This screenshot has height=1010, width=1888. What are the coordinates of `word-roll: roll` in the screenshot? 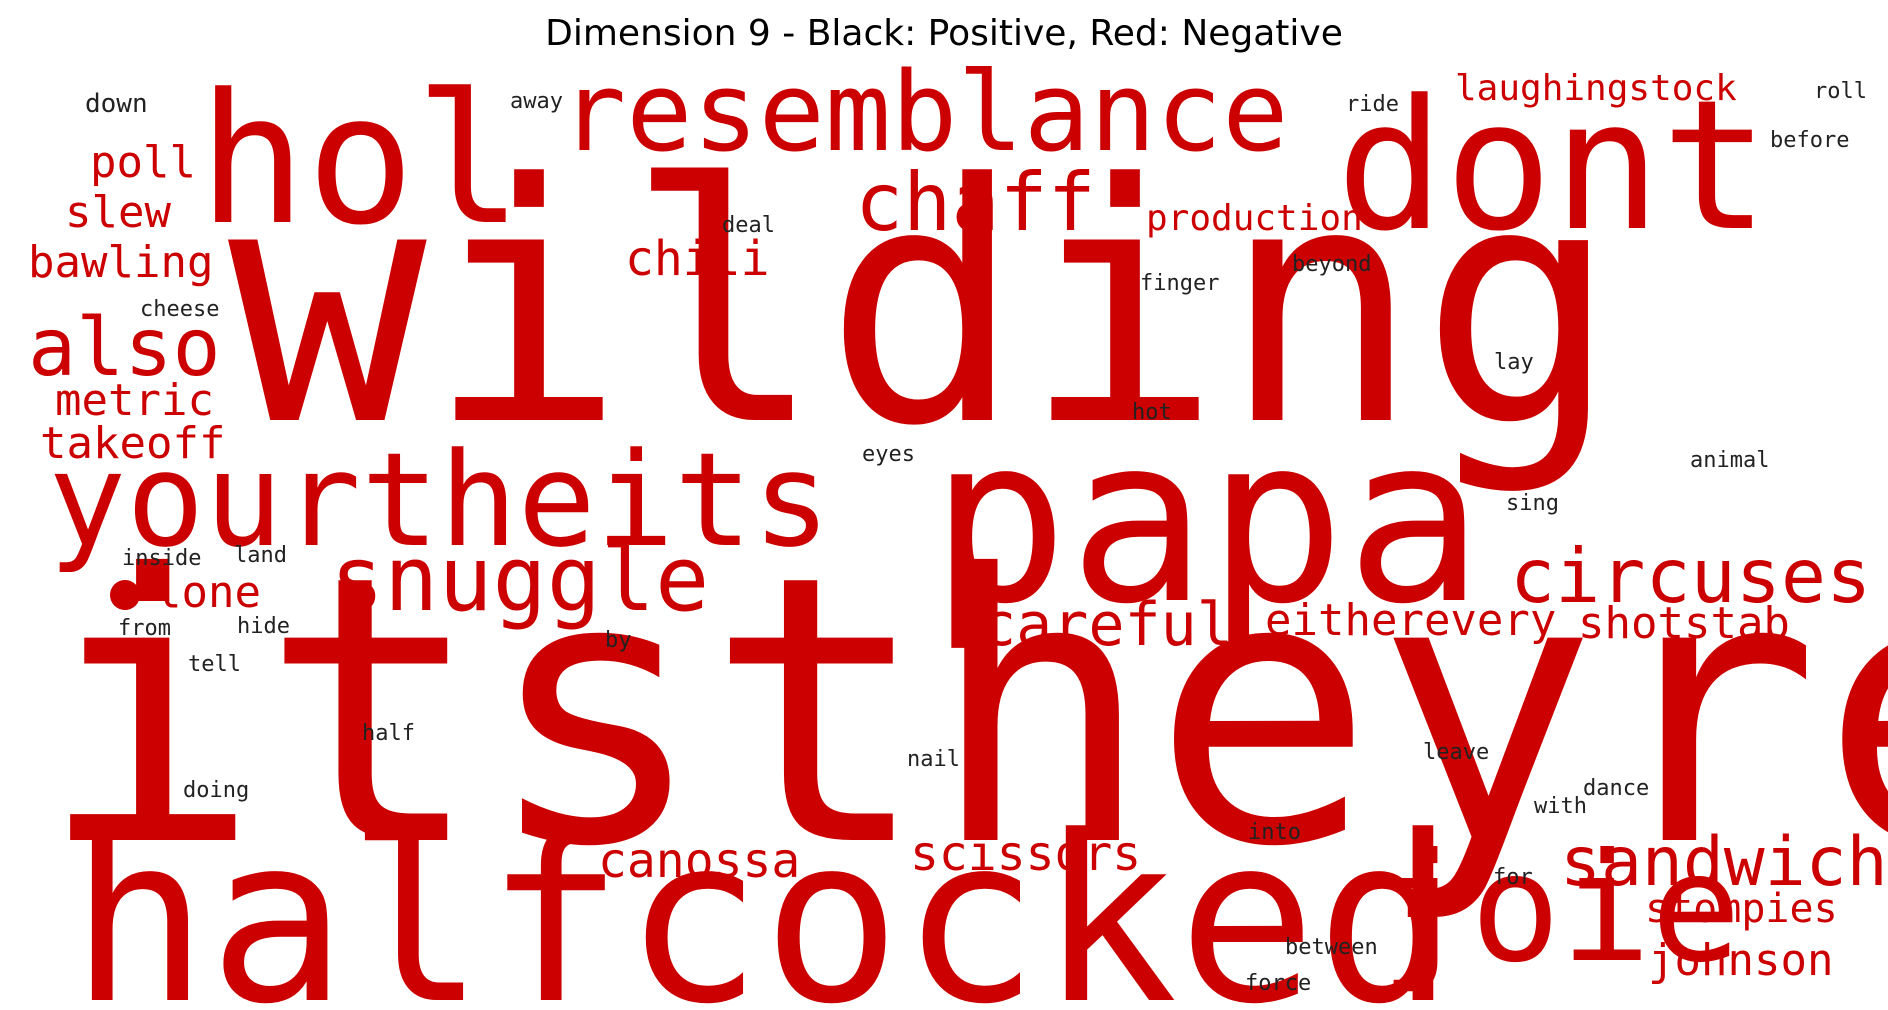 It's located at (1840, 91).